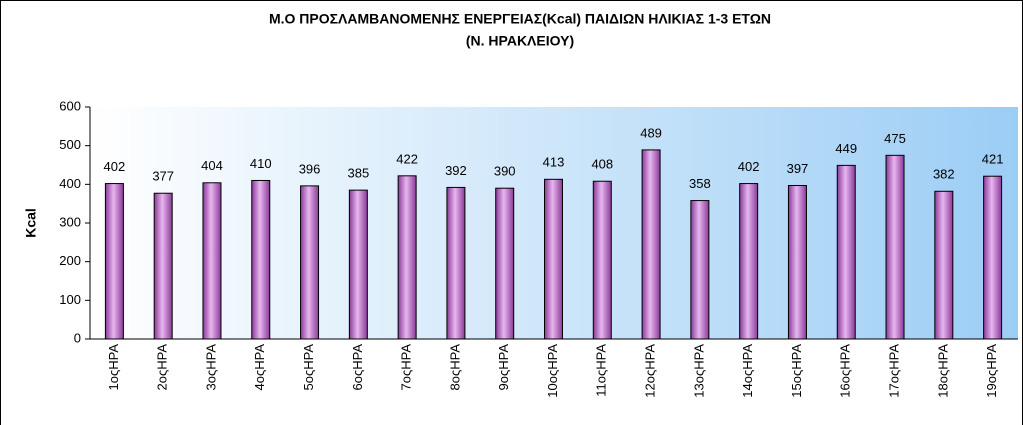  What do you see at coordinates (602, 164) in the screenshot?
I see `data-label: 408` at bounding box center [602, 164].